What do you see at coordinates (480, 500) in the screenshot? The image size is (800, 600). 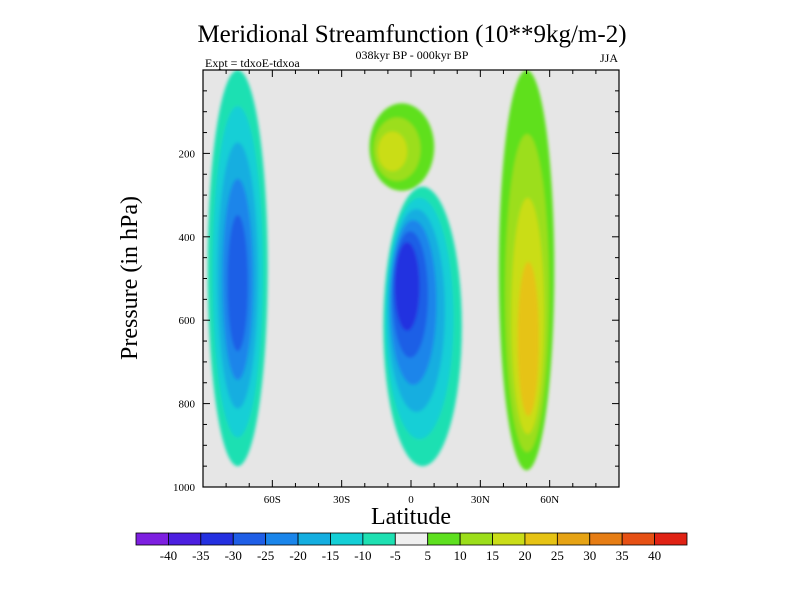 I see `x-tick-label: 30N` at bounding box center [480, 500].